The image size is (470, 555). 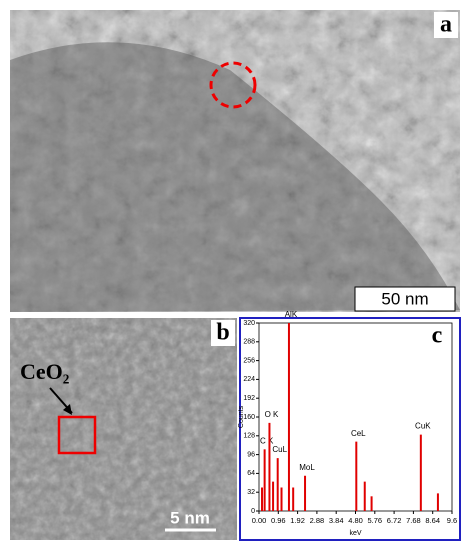 I want to click on scale-bar-label: 5 nm, so click(x=190, y=517).